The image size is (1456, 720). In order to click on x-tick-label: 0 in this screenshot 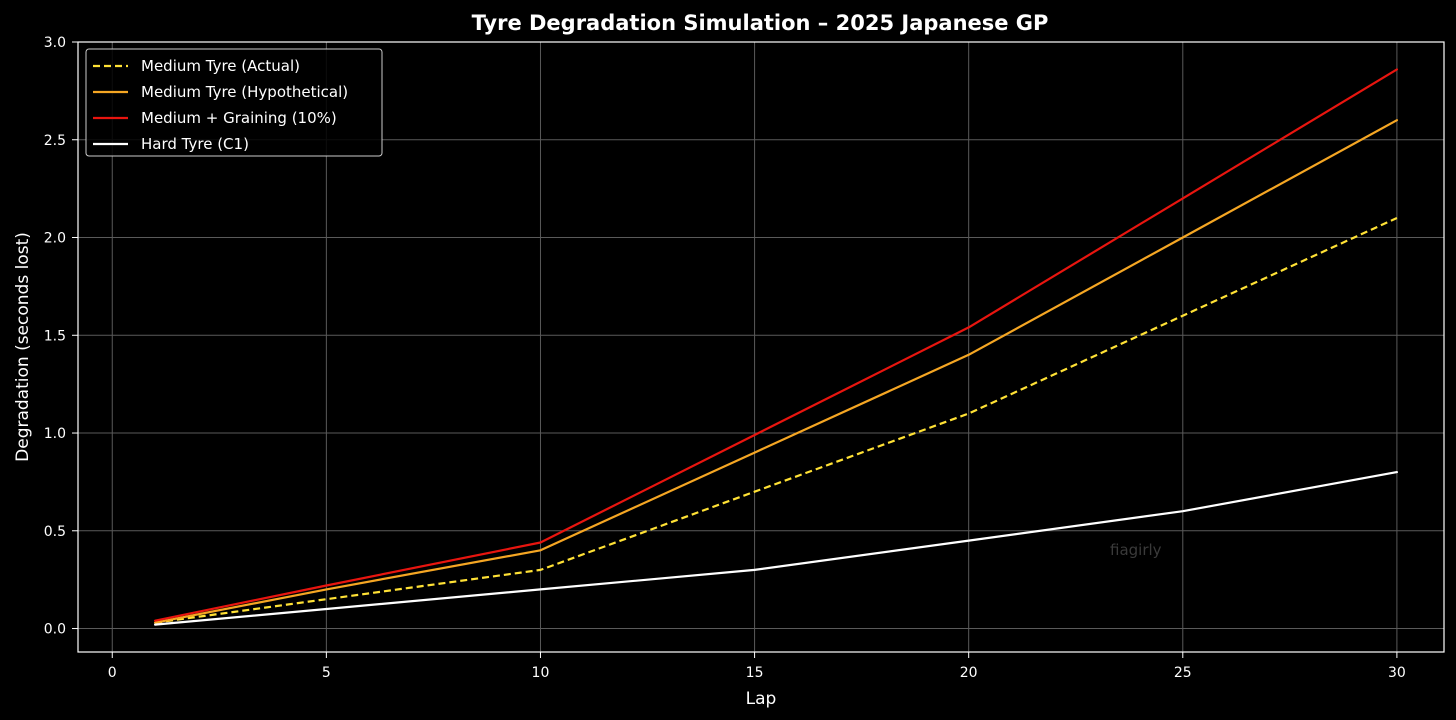, I will do `click(112, 673)`.